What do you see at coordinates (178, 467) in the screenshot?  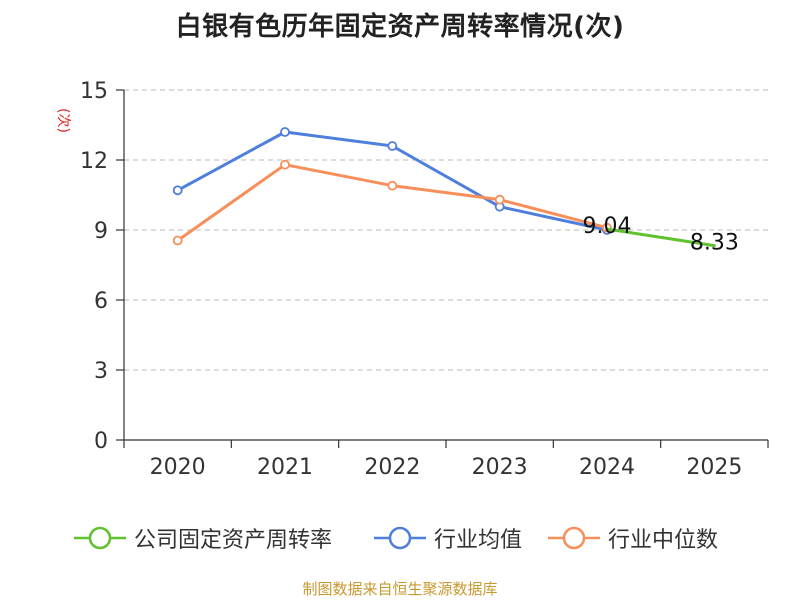 I see `x-tick-label-2020: 2020` at bounding box center [178, 467].